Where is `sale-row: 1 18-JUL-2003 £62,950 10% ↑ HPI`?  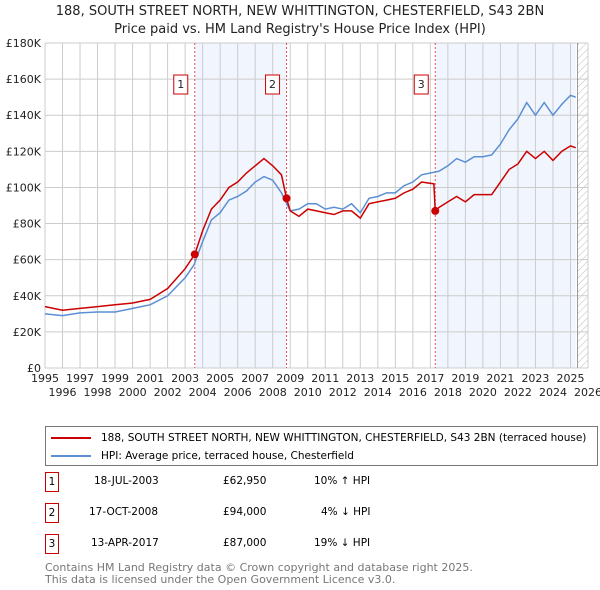 sale-row: 1 18-JUL-2003 £62,950 10% ↑ HPI is located at coordinates (245, 483).